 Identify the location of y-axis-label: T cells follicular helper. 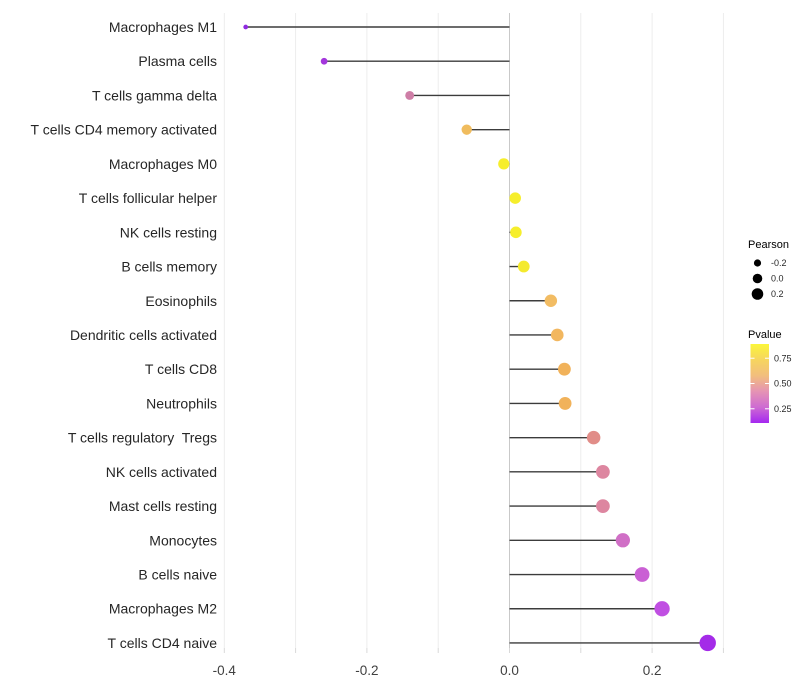
(148, 198).